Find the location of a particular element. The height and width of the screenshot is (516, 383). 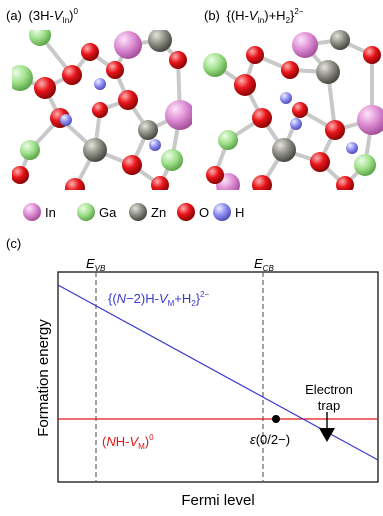

evb-label: EVB is located at coordinates (96, 264).